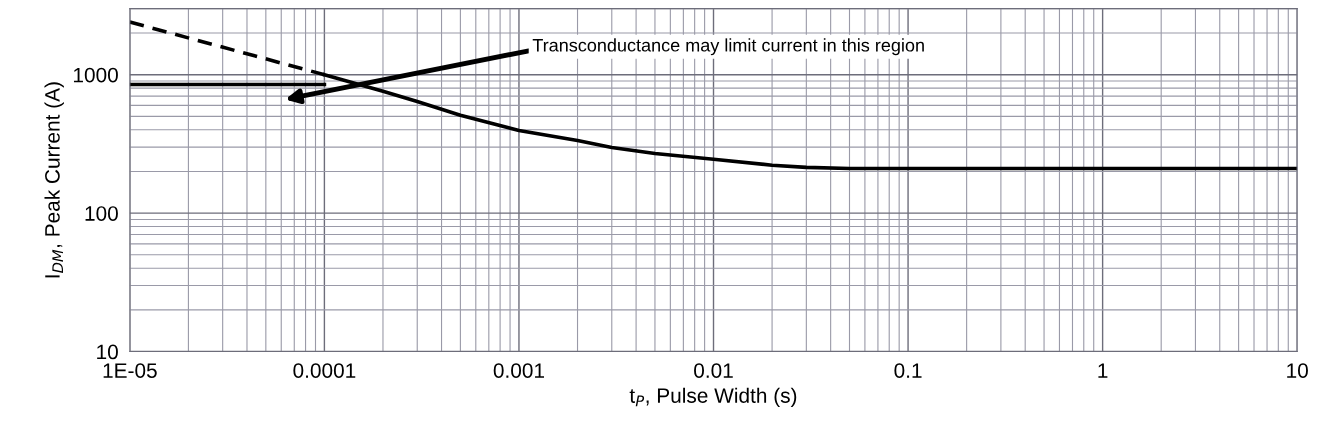 Image resolution: width=1325 pixels, height=434 pixels. Describe the element at coordinates (908, 370) in the screenshot. I see `x-tick-label: 0.1` at that location.